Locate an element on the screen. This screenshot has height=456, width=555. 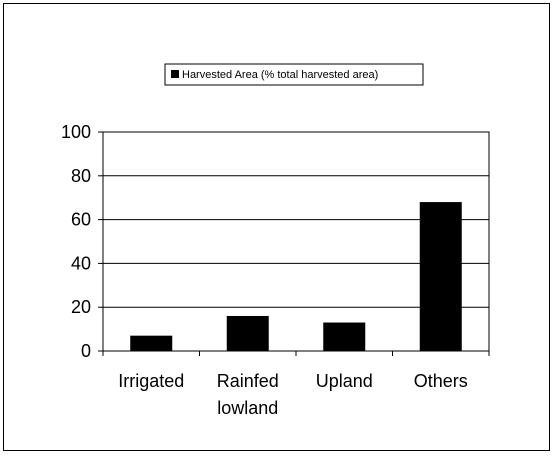
x-tick-label: Others is located at coordinates (441, 381).